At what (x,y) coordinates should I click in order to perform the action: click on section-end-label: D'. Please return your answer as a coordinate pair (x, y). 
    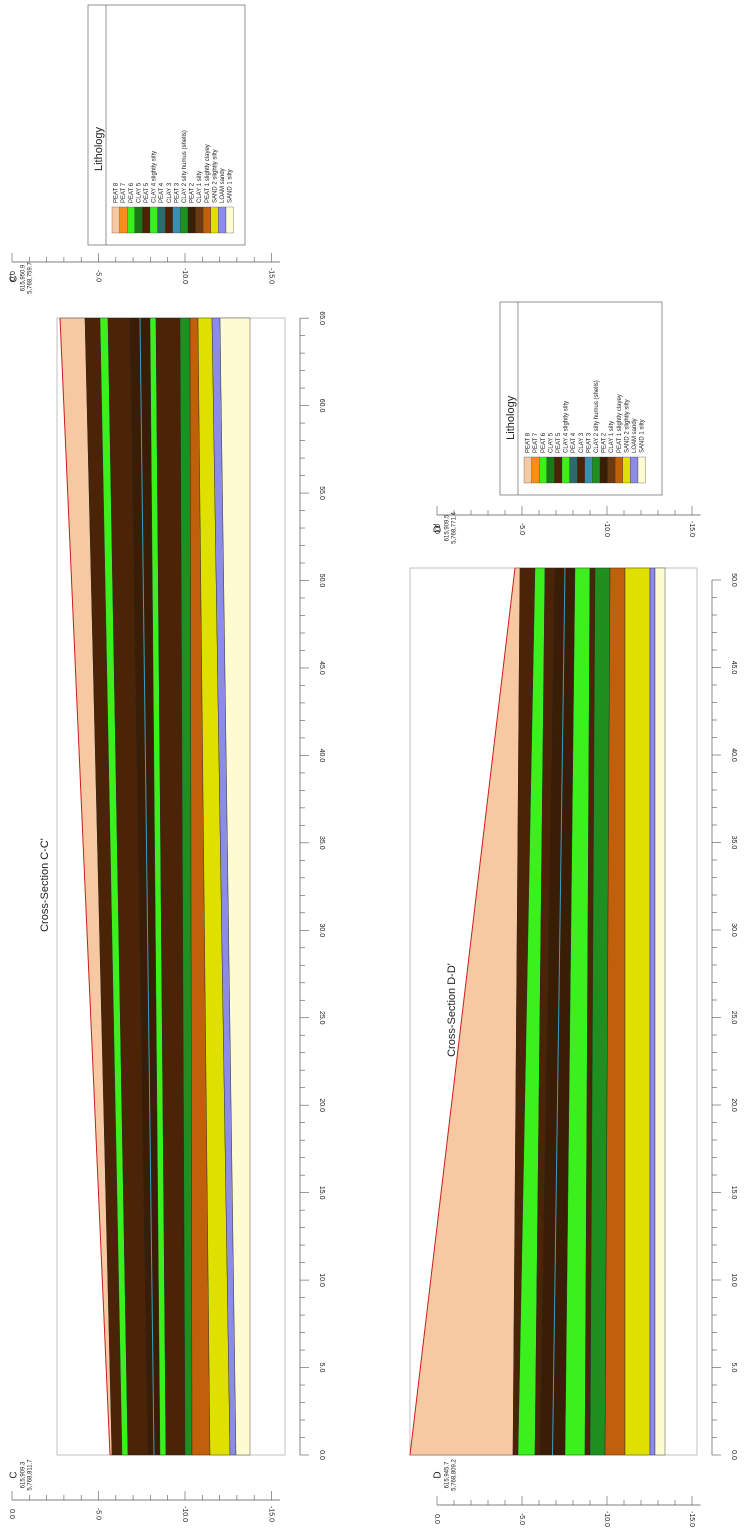
    Looking at the image, I should click on (438, 527).